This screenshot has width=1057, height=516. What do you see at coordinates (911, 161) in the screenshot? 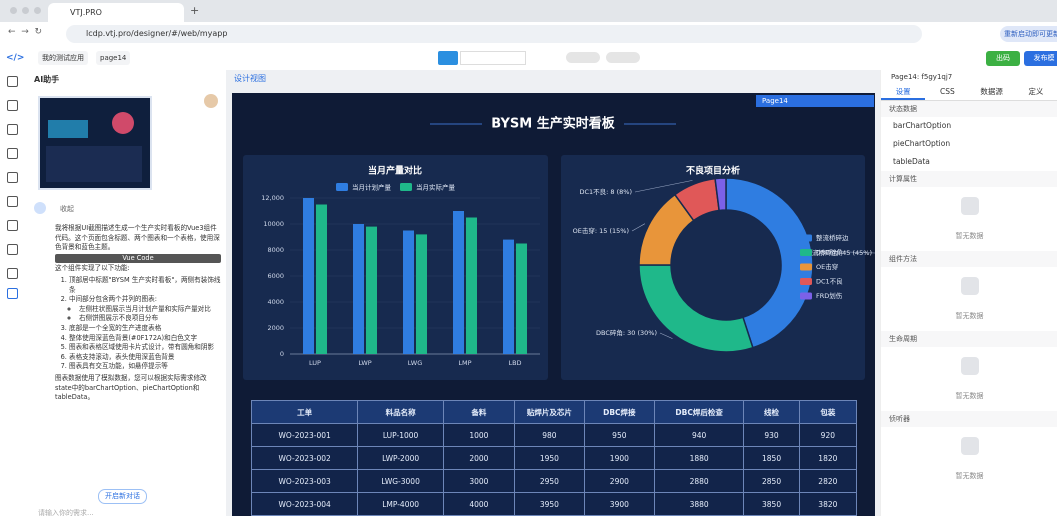
I see `state-item: tableData` at bounding box center [911, 161].